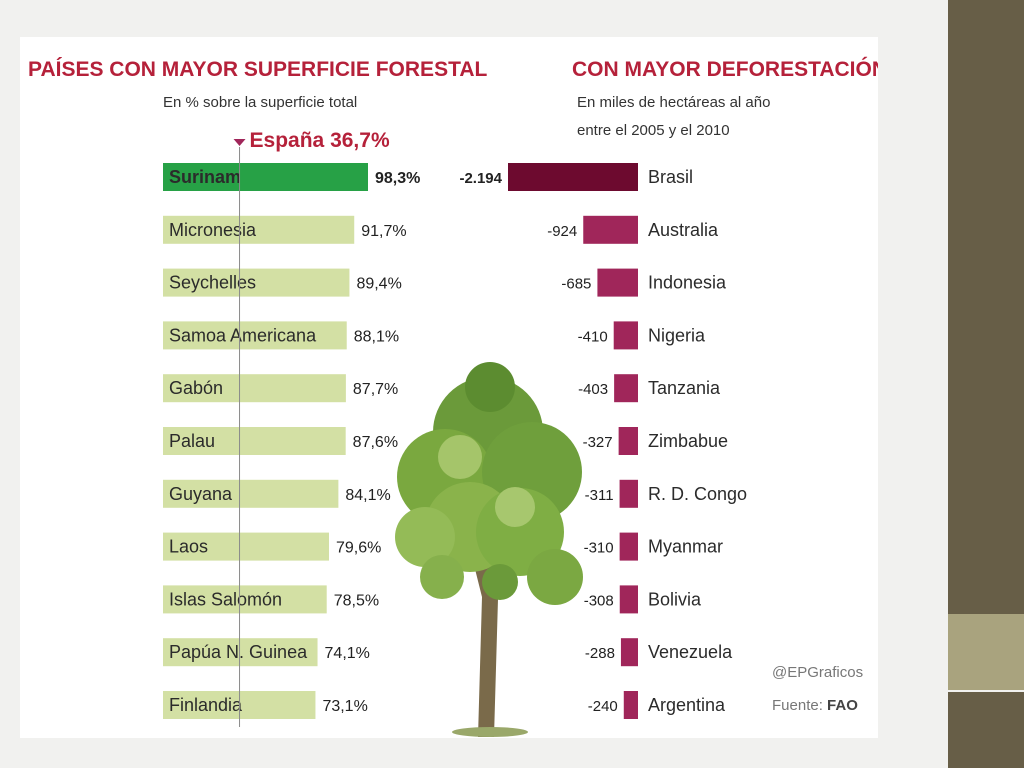 Image resolution: width=1024 pixels, height=768 pixels. Describe the element at coordinates (243, 335) in the screenshot. I see `forest-label-samoa-americana: Samoa Americana` at that location.